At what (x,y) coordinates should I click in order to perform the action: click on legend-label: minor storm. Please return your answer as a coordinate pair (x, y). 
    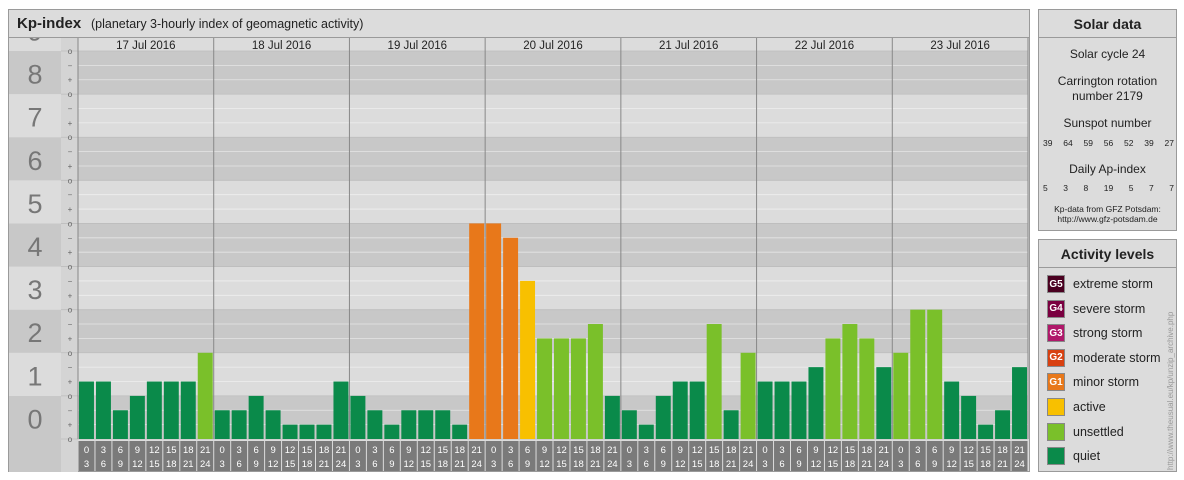
    Looking at the image, I should click on (1106, 382).